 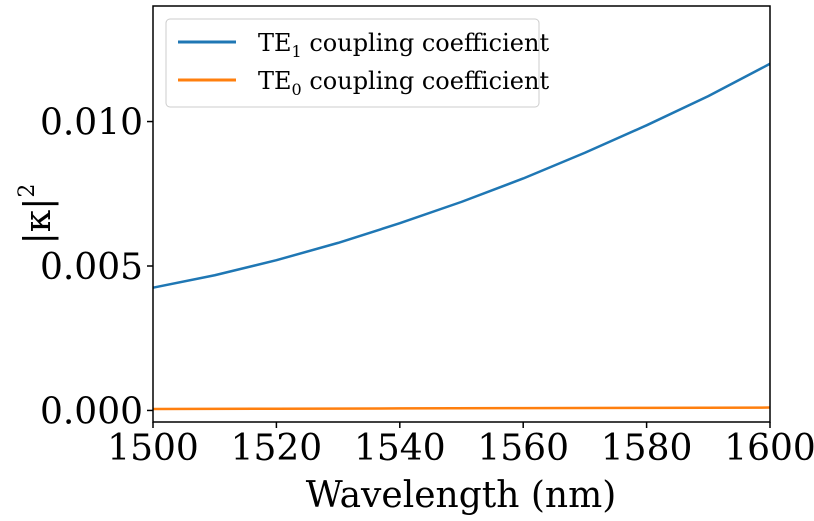 I want to click on y-axis-label: |κ|2, so click(x=37, y=214).